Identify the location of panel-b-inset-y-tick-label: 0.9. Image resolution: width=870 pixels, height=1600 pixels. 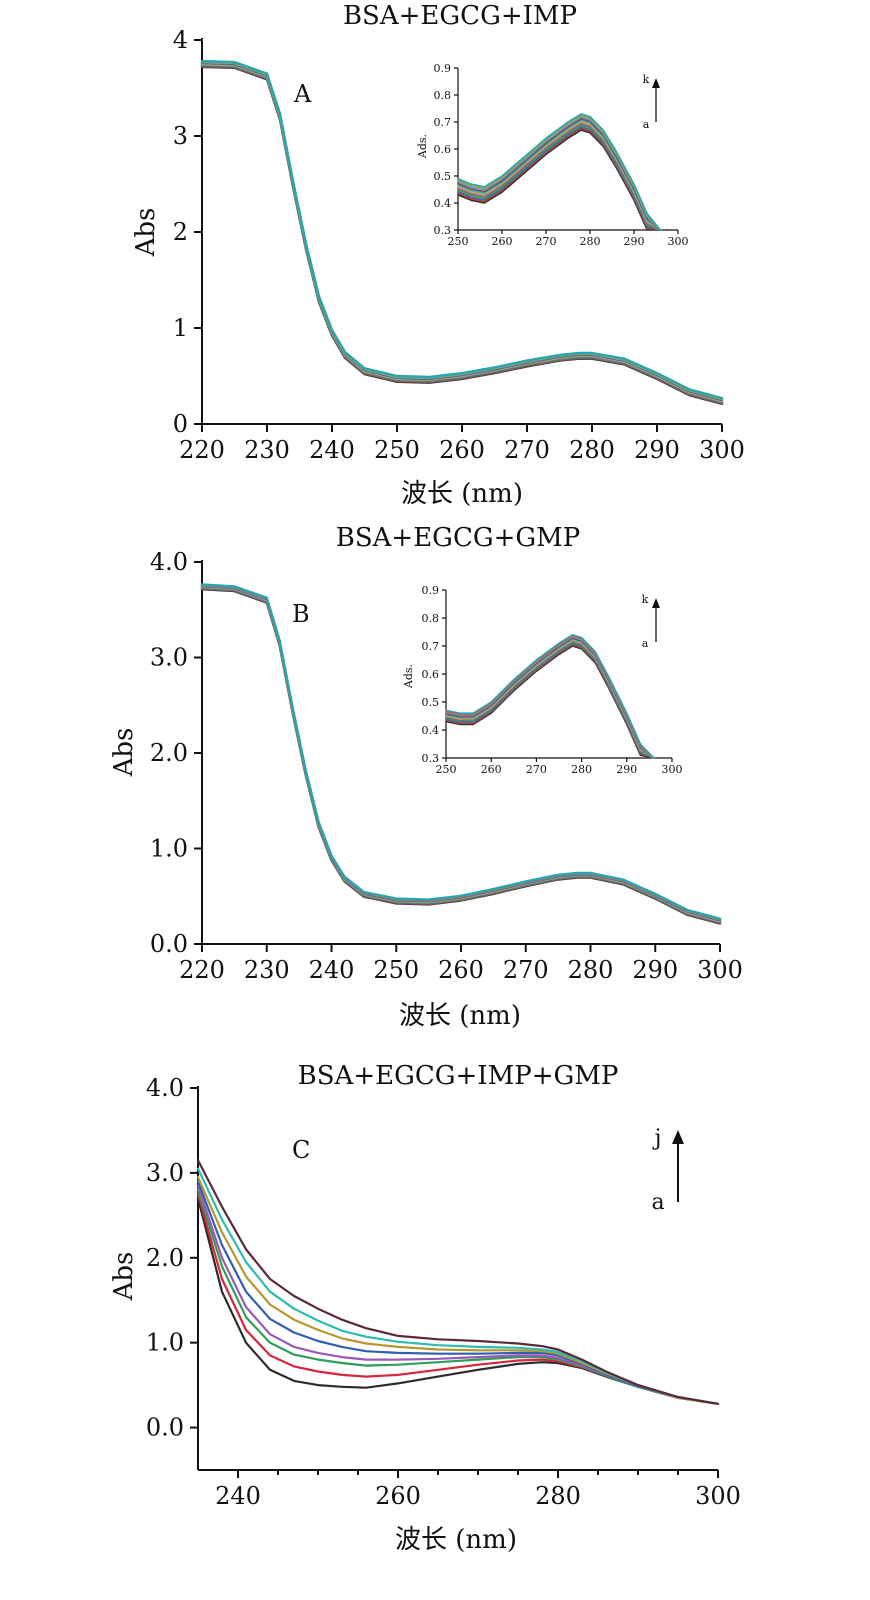
(431, 590).